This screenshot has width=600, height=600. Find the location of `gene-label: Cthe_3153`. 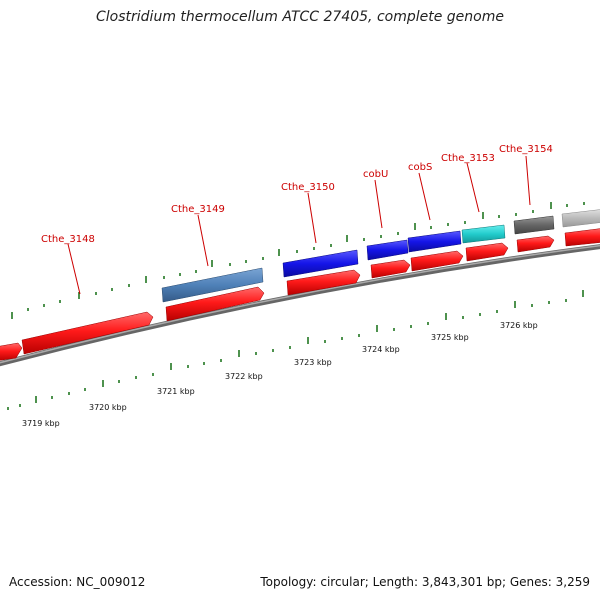

gene-label: Cthe_3153 is located at coordinates (468, 158).